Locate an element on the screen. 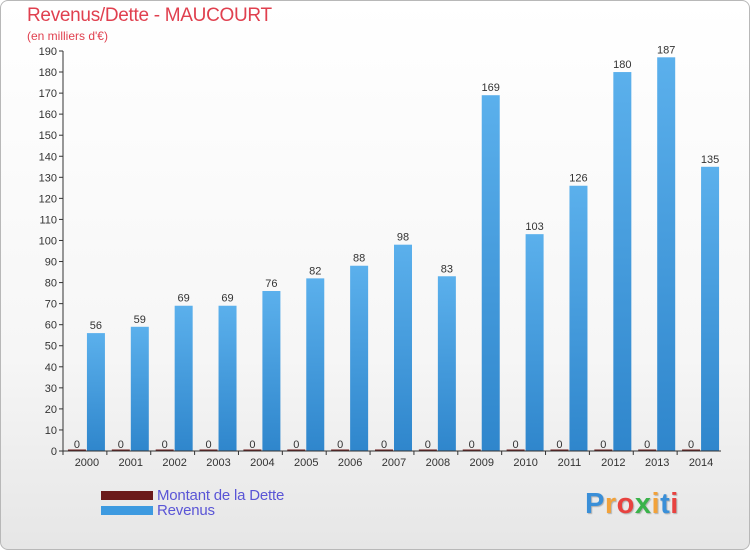 Image resolution: width=750 pixels, height=550 pixels. x-tick-label: 2011 is located at coordinates (570, 463).